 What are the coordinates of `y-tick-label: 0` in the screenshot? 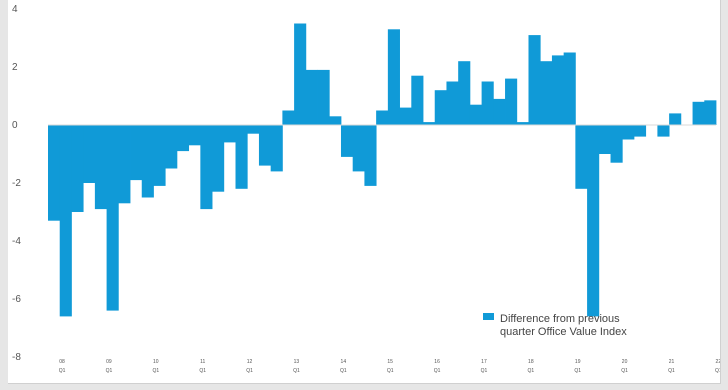 It's located at (15, 125).